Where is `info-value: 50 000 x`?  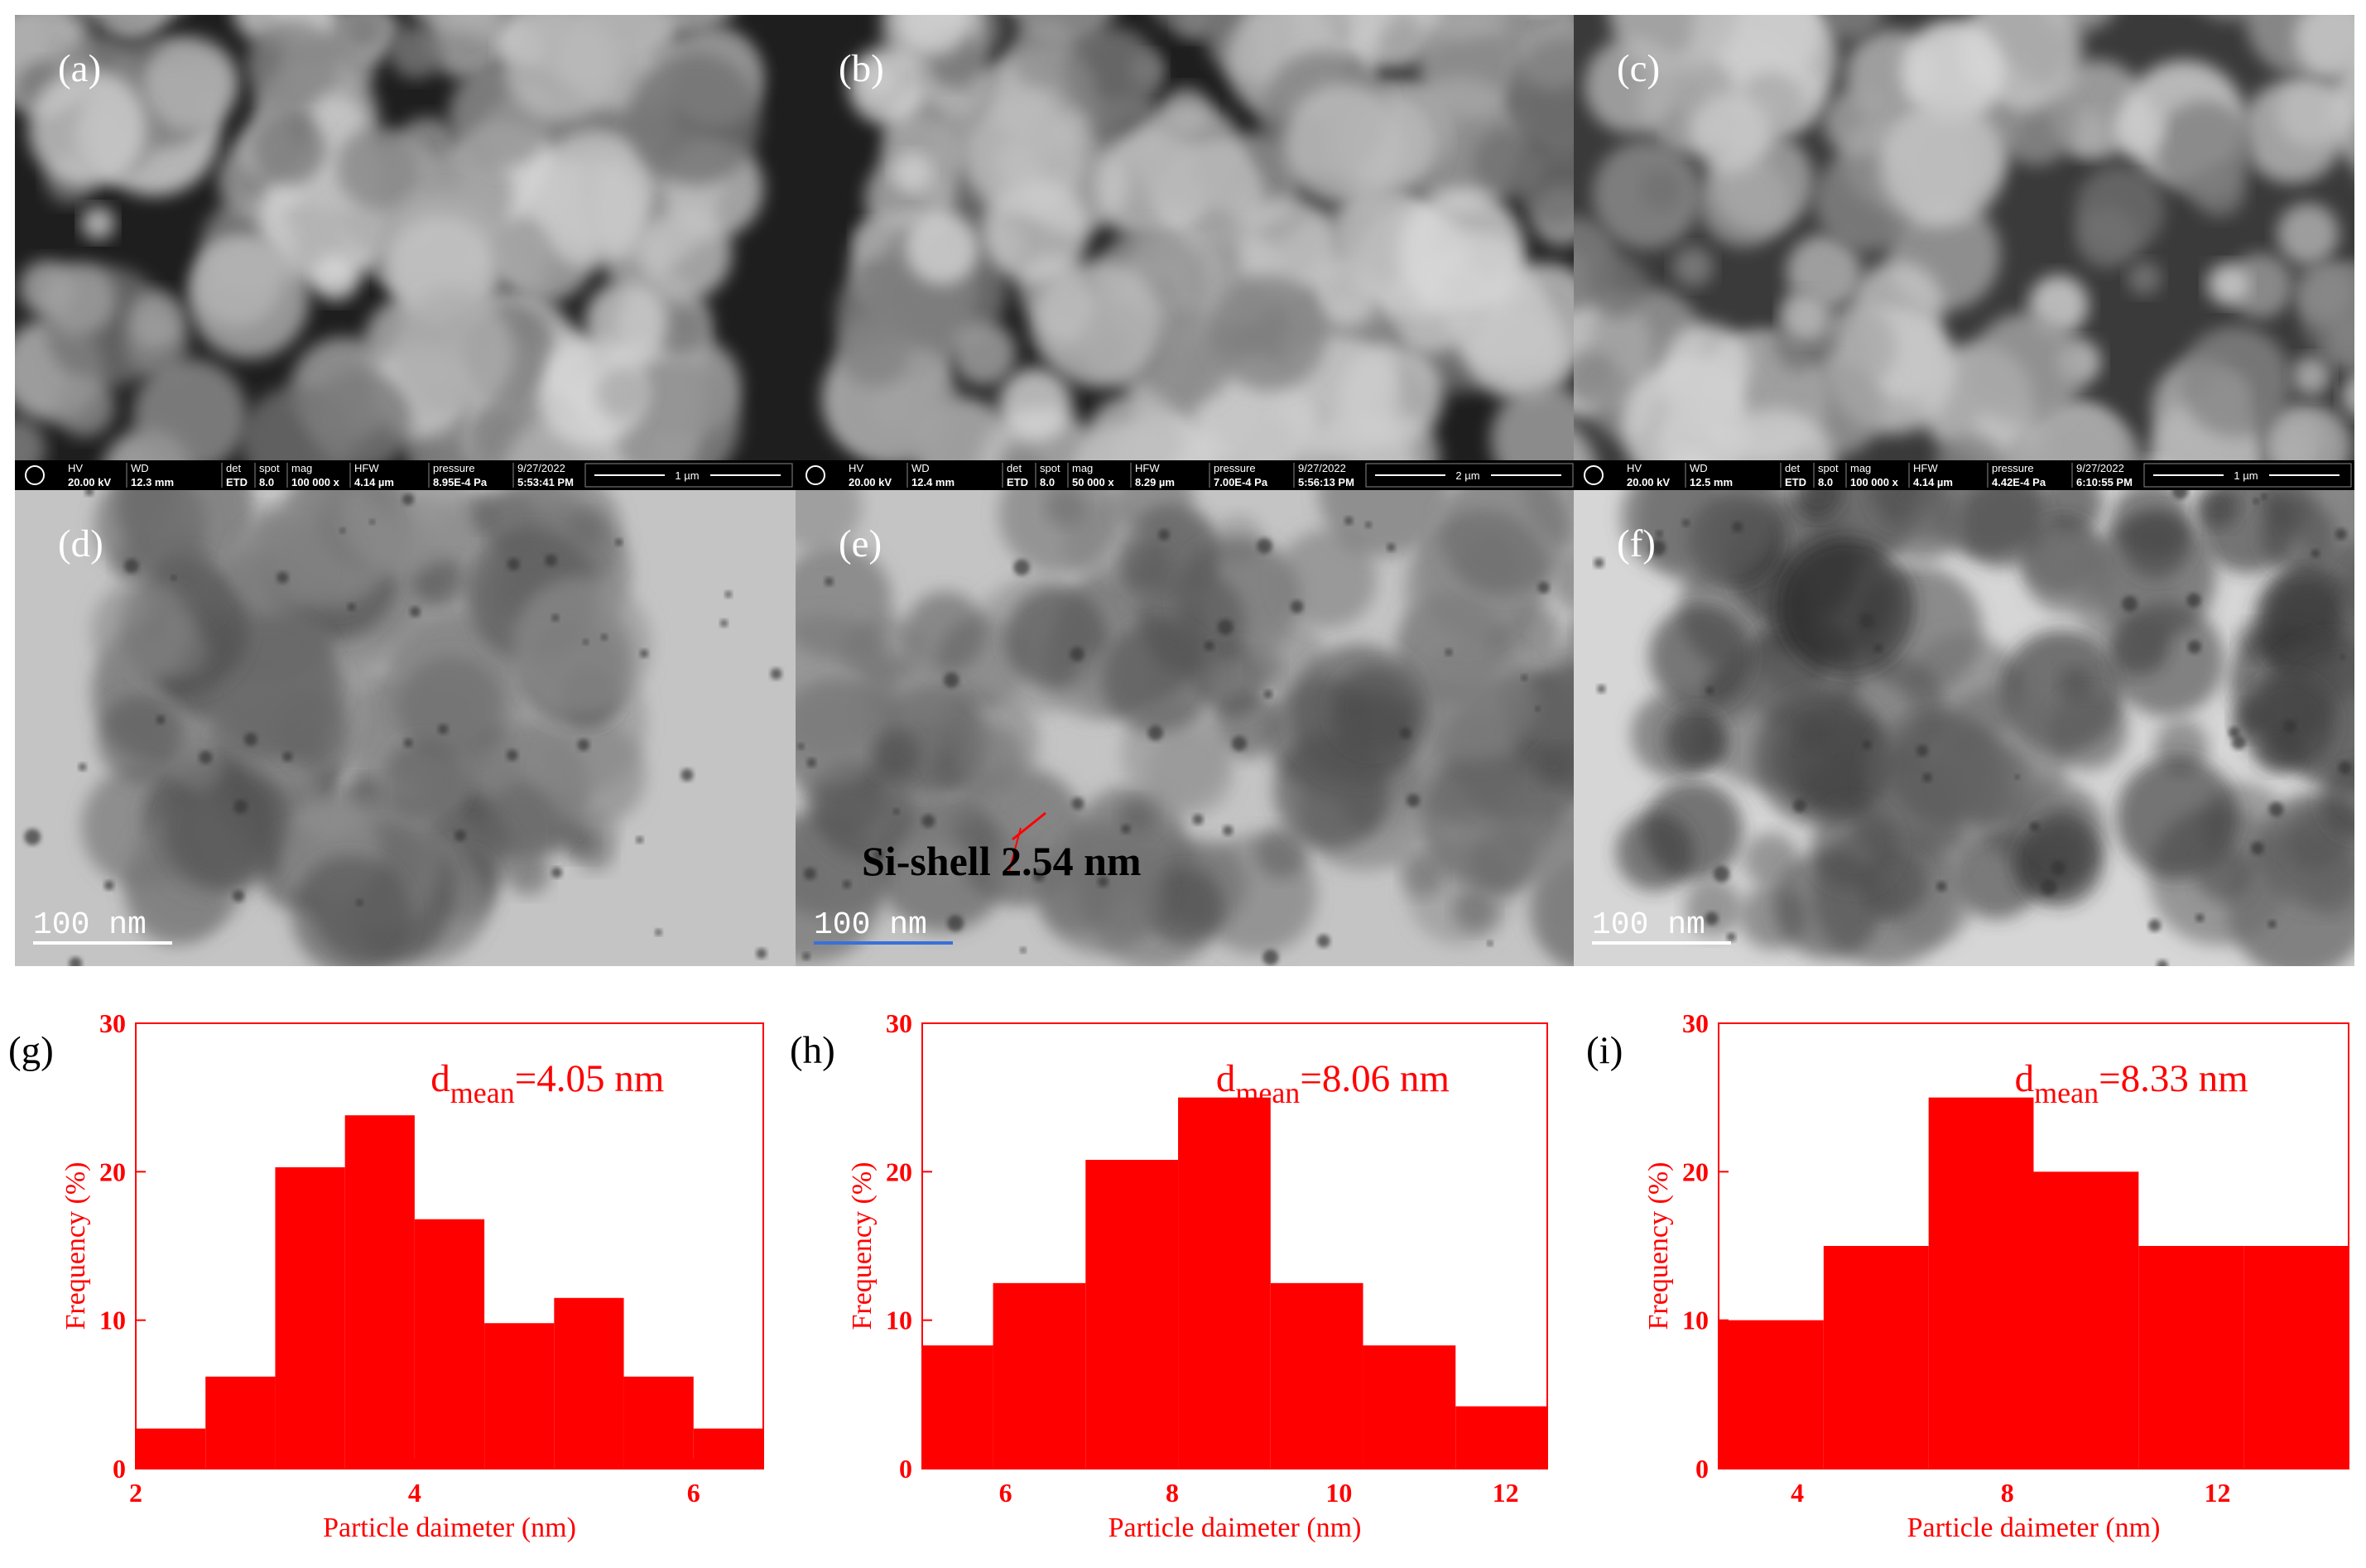
info-value: 50 000 x is located at coordinates (1093, 482).